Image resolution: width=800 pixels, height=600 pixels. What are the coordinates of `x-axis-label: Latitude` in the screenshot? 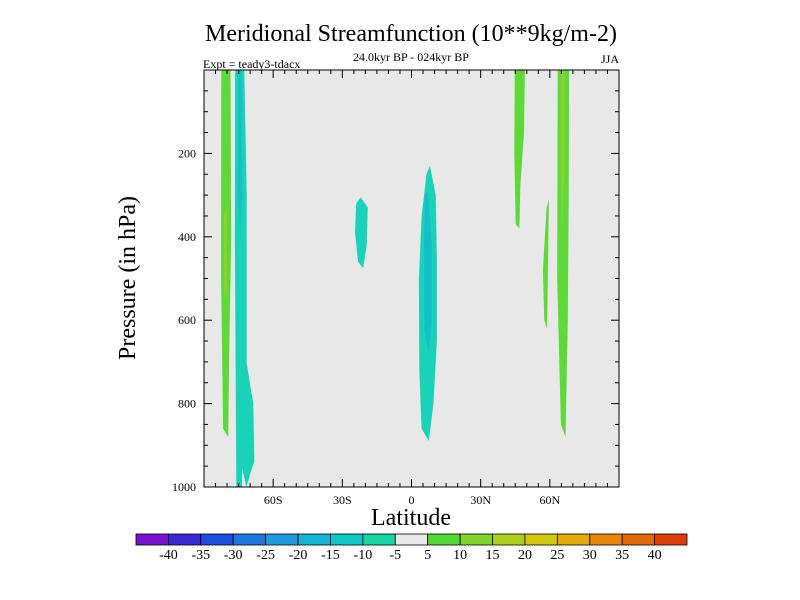 It's located at (411, 518).